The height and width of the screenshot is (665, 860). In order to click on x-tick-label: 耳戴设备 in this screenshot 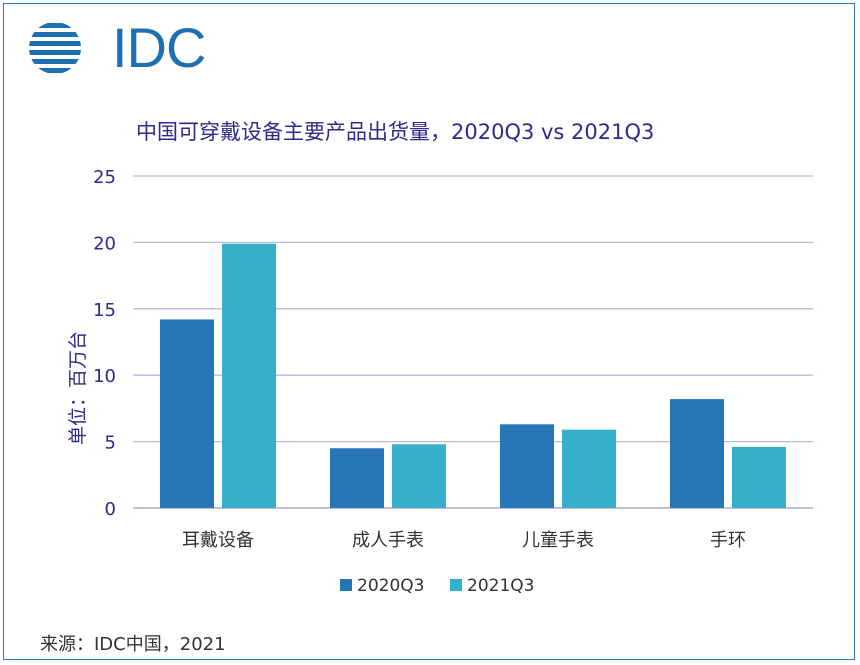, I will do `click(218, 540)`.